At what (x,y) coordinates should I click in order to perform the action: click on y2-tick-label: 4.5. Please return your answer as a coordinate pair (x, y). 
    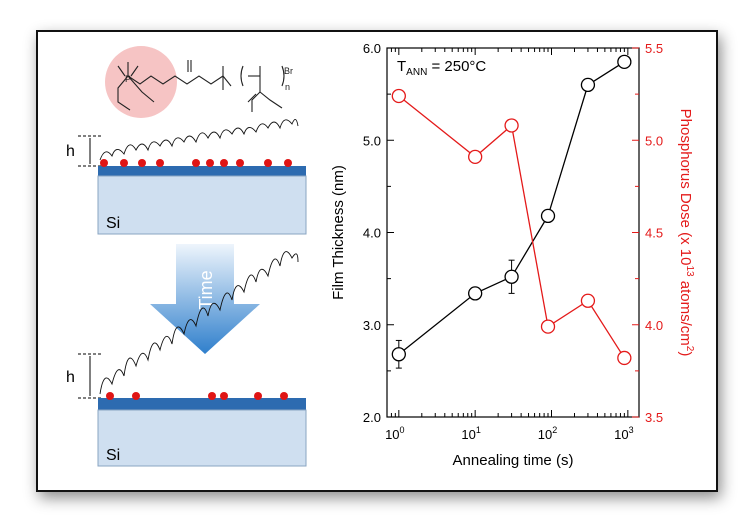
    Looking at the image, I should click on (654, 233).